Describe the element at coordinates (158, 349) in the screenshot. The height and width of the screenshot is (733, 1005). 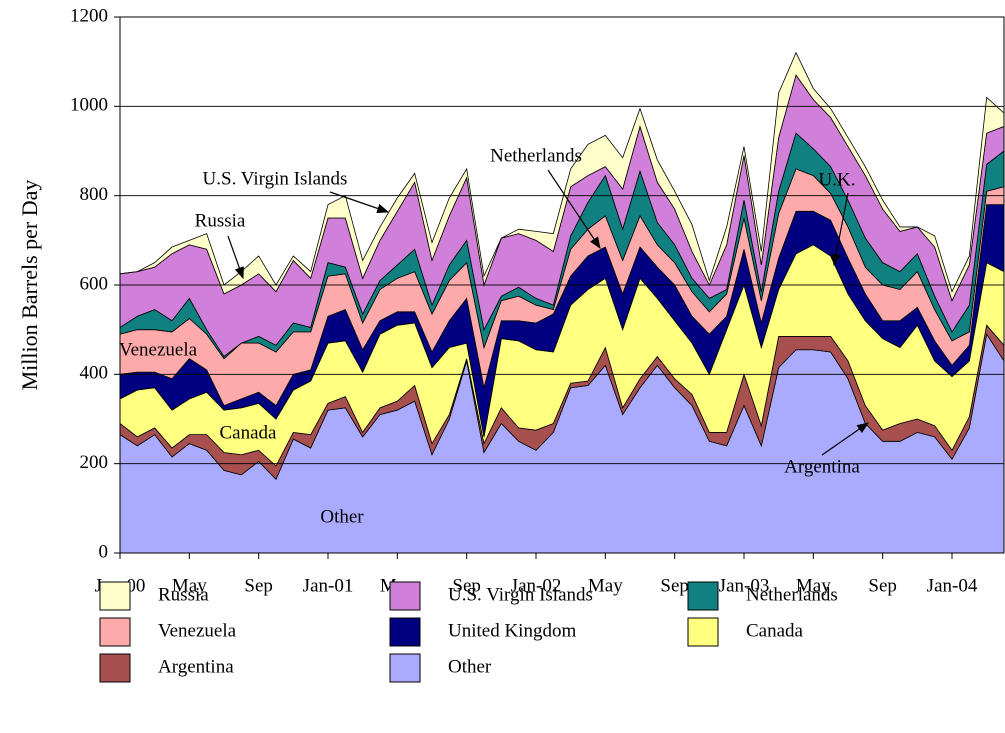
I see `annotation: Venezuela` at that location.